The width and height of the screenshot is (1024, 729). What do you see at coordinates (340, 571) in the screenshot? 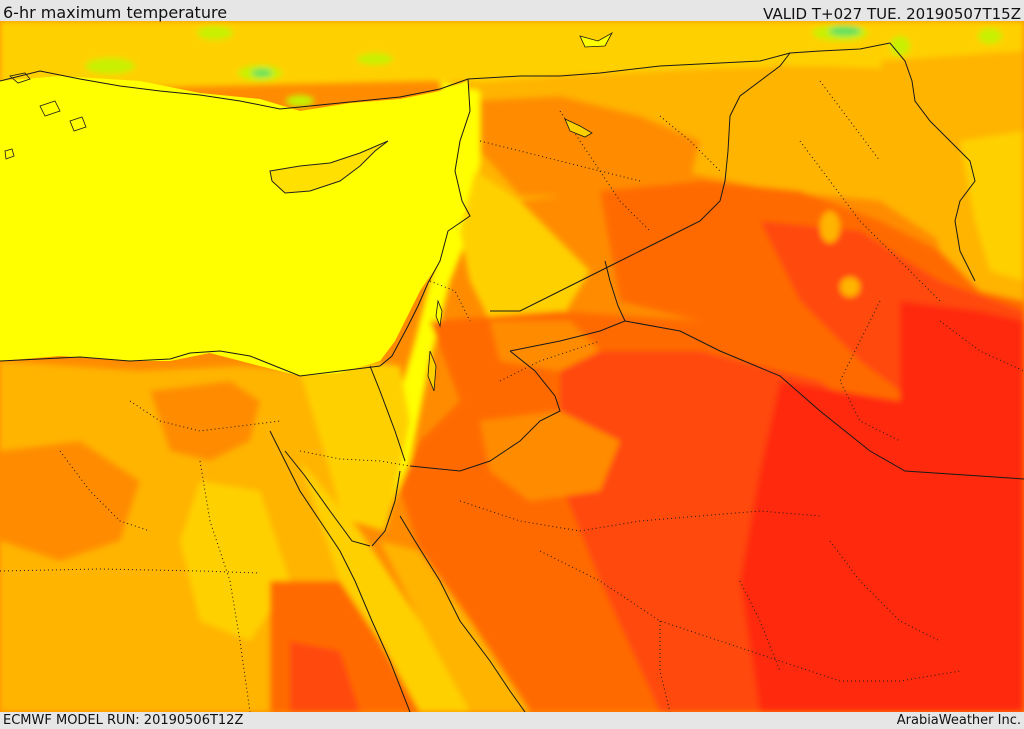
I see `gulf-of-suez-west` at bounding box center [340, 571].